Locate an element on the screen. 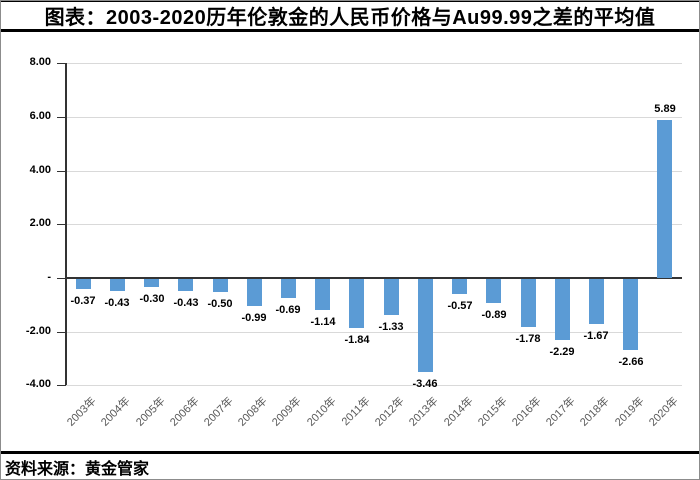  bar-value-label: -0.69 is located at coordinates (288, 310).